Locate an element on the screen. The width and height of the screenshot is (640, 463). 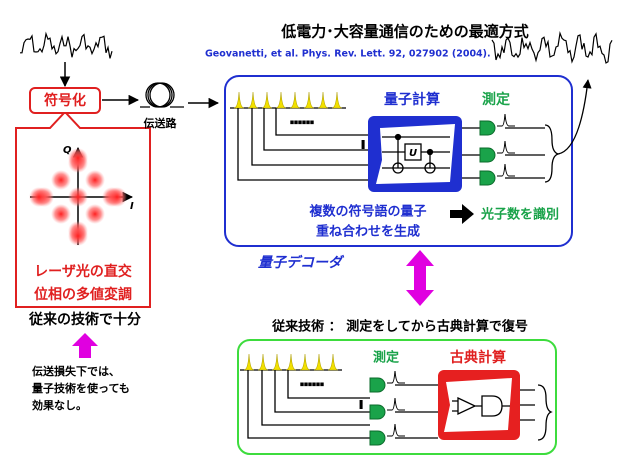
encoder-box is located at coordinates (65, 100).